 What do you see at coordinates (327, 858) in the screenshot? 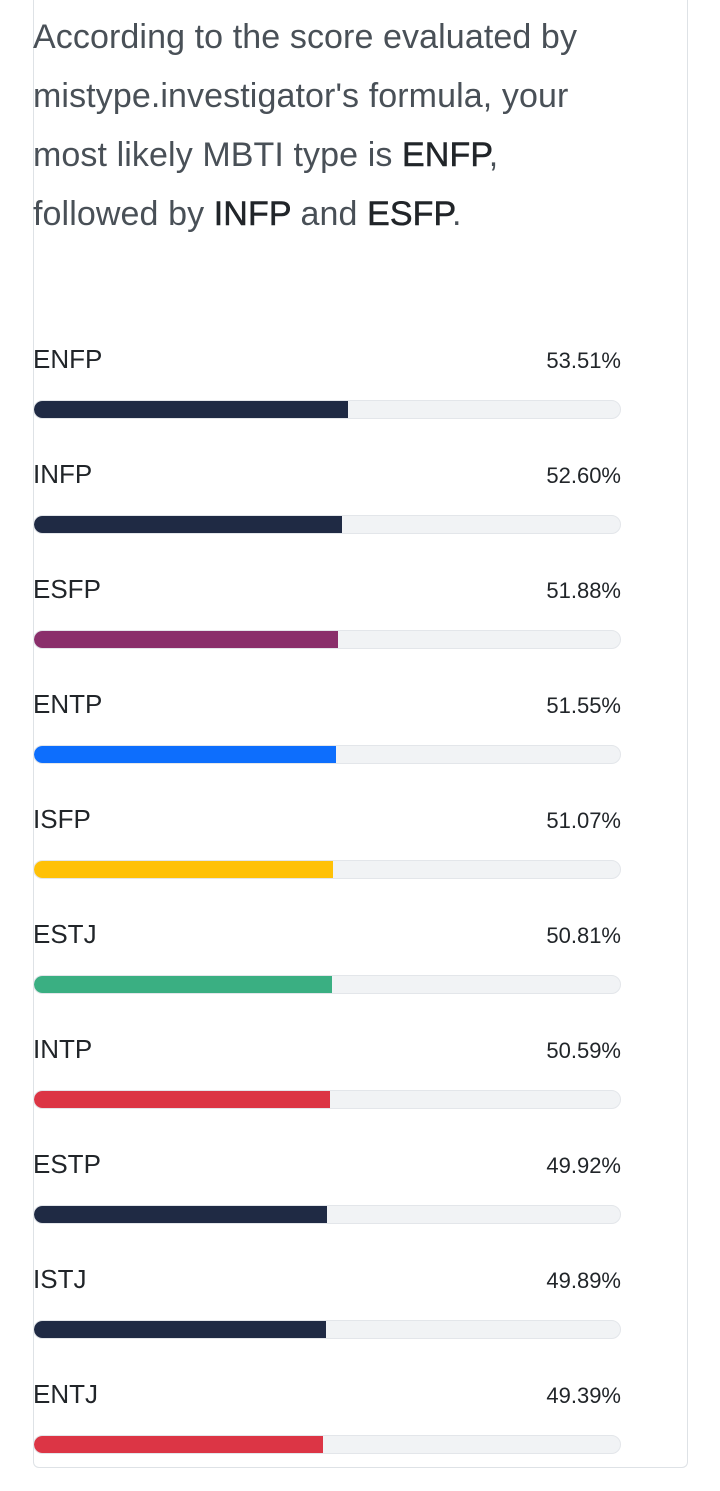
I see `score-row: ISFP 51.07%` at bounding box center [327, 858].